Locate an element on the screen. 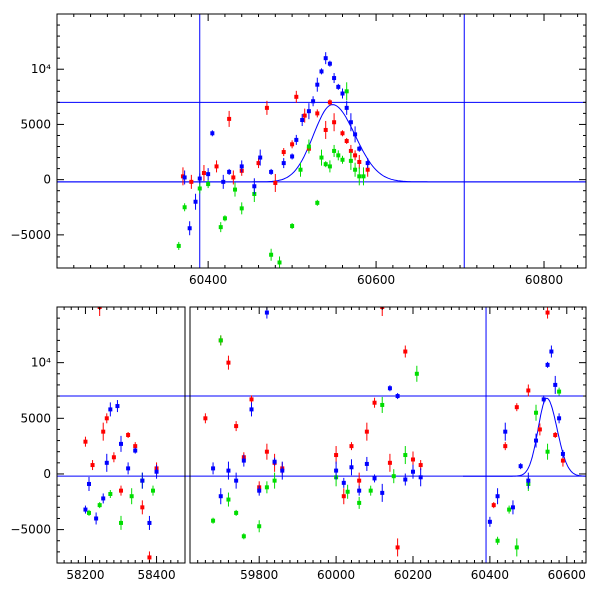 This screenshot has height=600, width=600. y-tick-label: −5000 is located at coordinates (30, 530).